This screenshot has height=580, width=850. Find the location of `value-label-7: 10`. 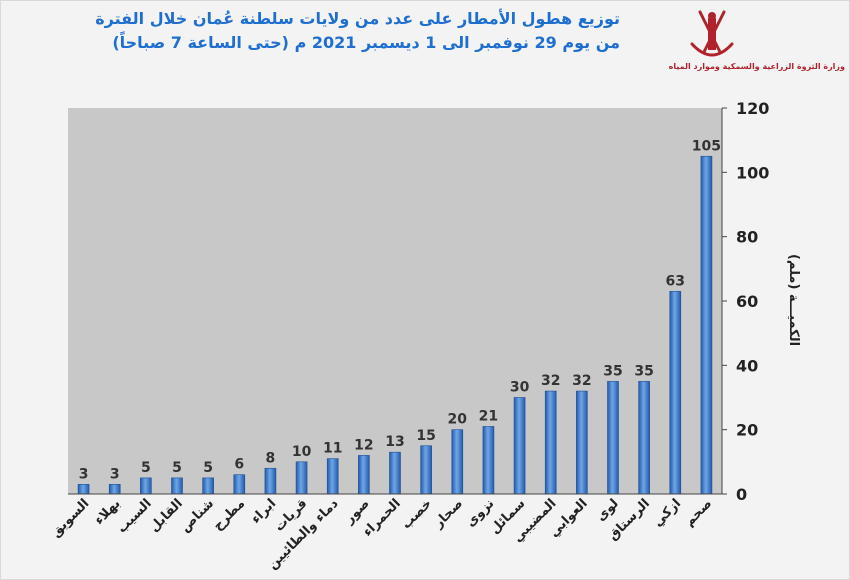

value-label-7: 10 is located at coordinates (302, 452).